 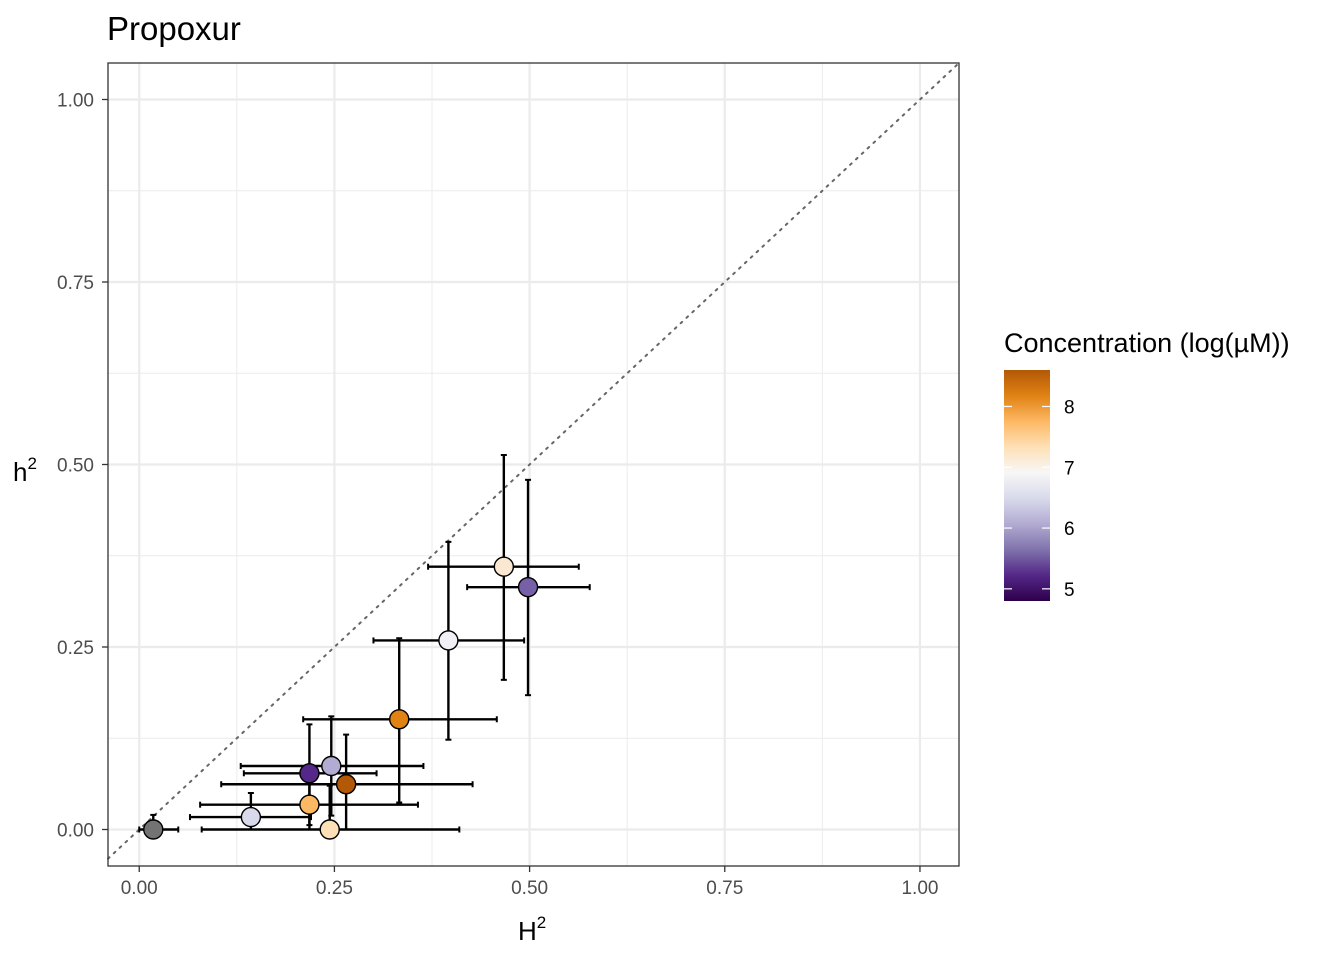 What do you see at coordinates (20, 472) in the screenshot?
I see `y-axis-title-base: h` at bounding box center [20, 472].